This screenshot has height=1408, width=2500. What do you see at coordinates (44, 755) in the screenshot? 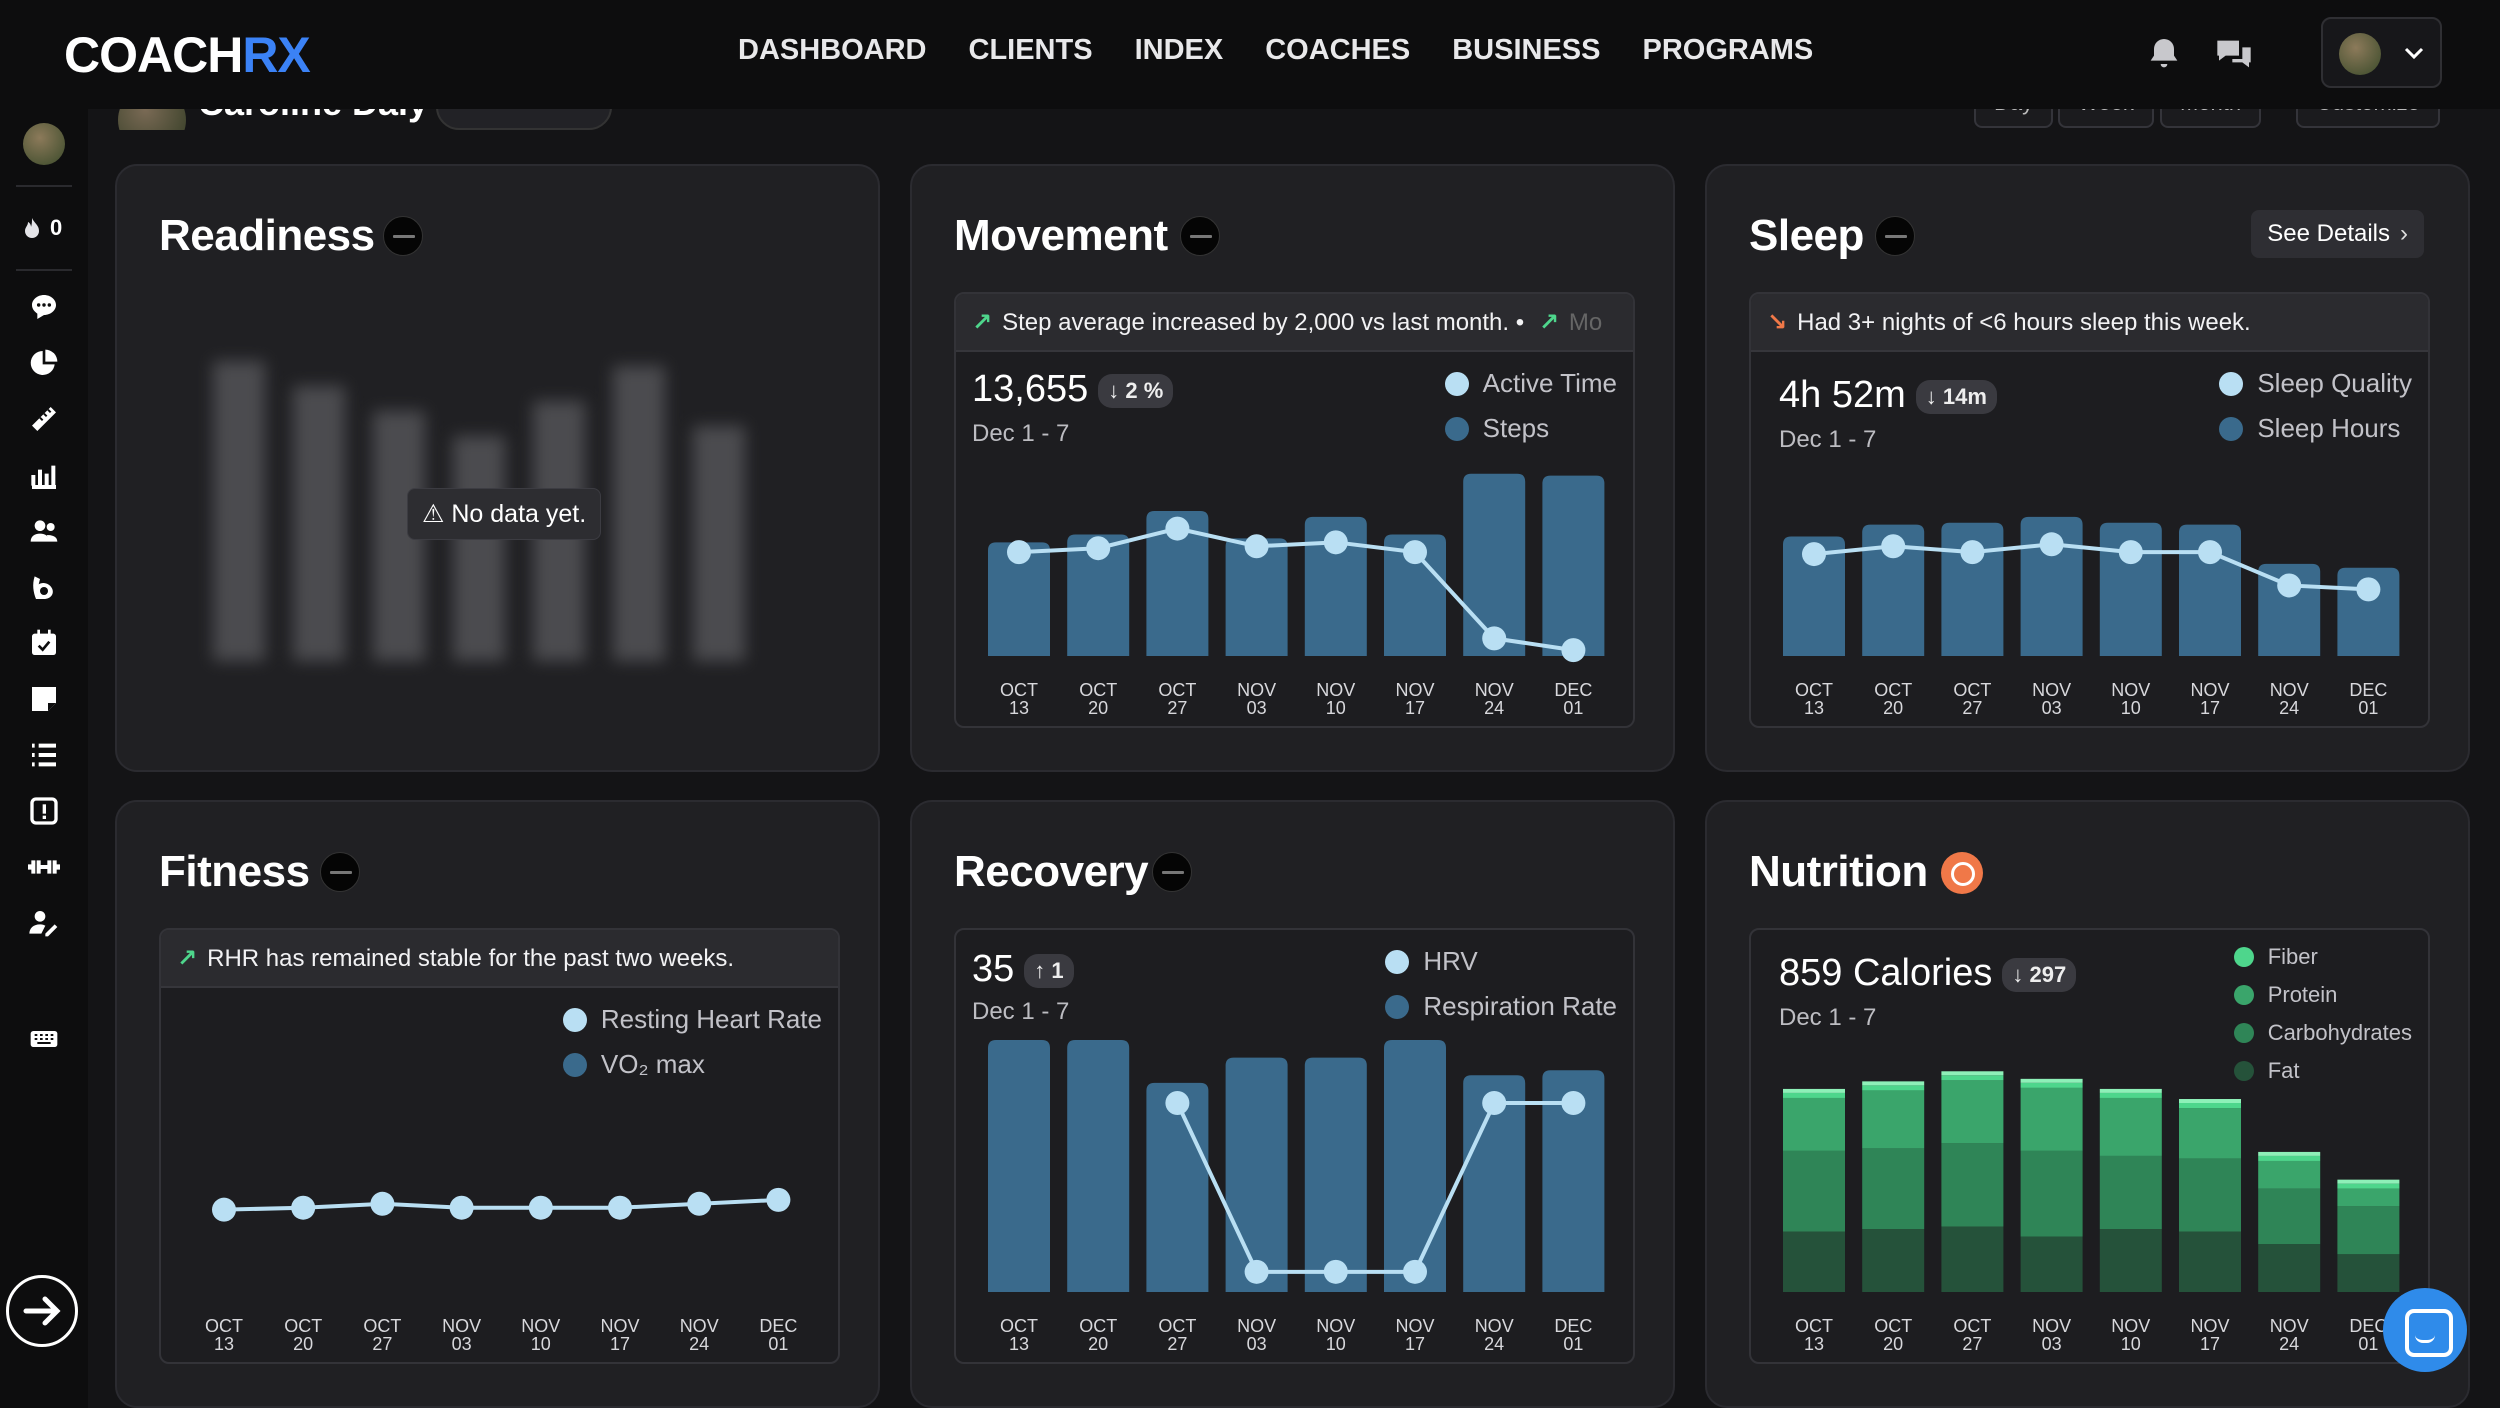
I see `list-icon` at bounding box center [44, 755].